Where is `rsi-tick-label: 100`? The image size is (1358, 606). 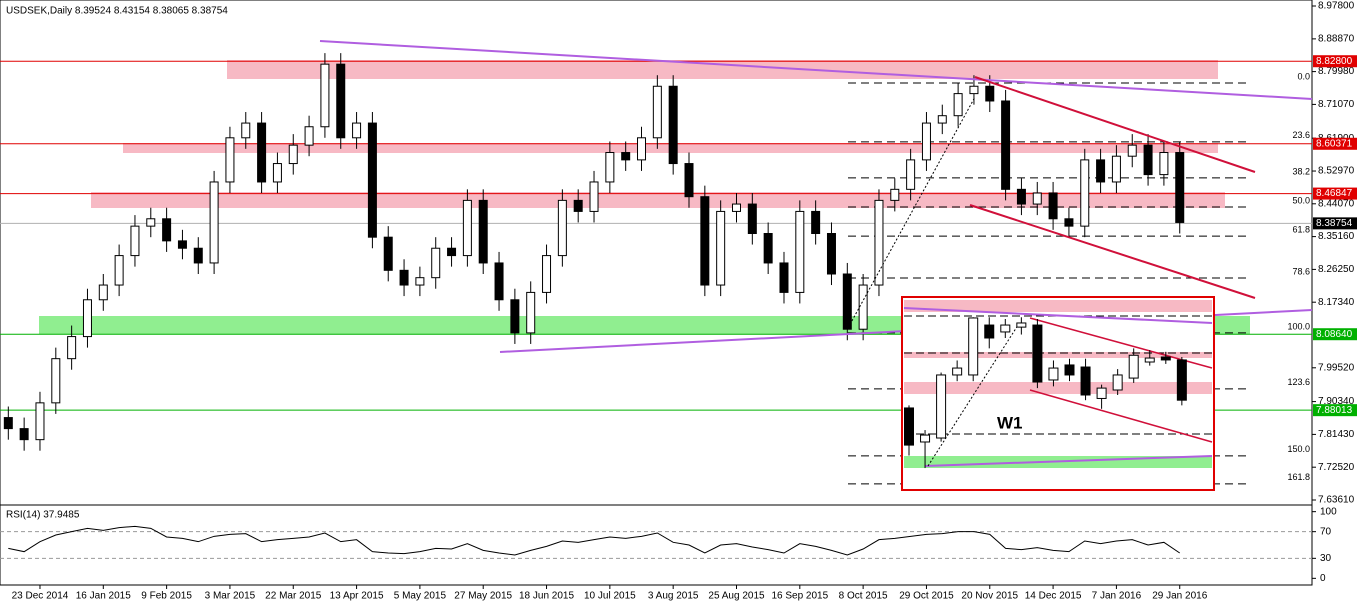
rsi-tick-label: 100 is located at coordinates (1328, 511).